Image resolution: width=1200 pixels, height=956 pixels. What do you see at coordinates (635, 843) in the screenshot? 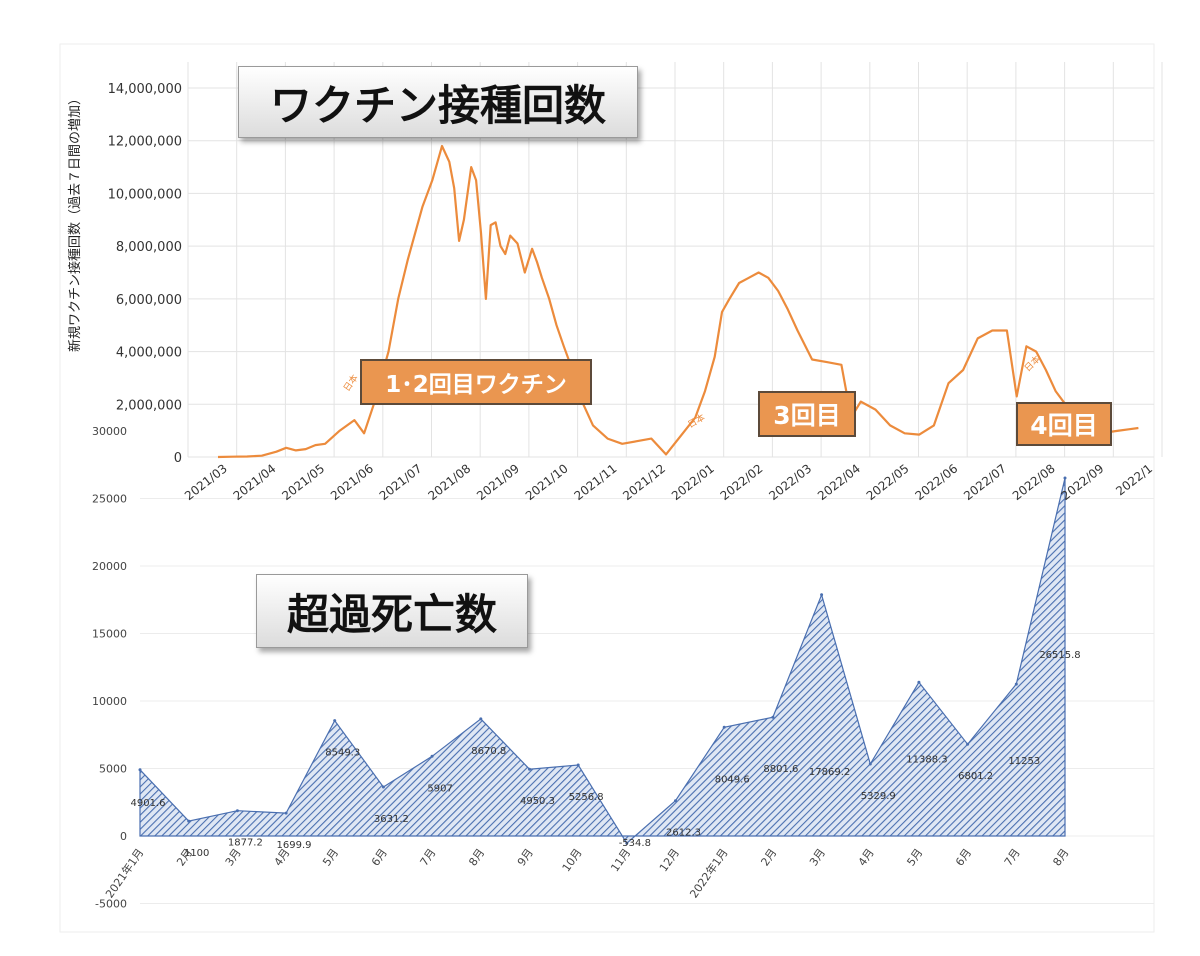
I see `excess-data-label: -534.8` at bounding box center [635, 843].